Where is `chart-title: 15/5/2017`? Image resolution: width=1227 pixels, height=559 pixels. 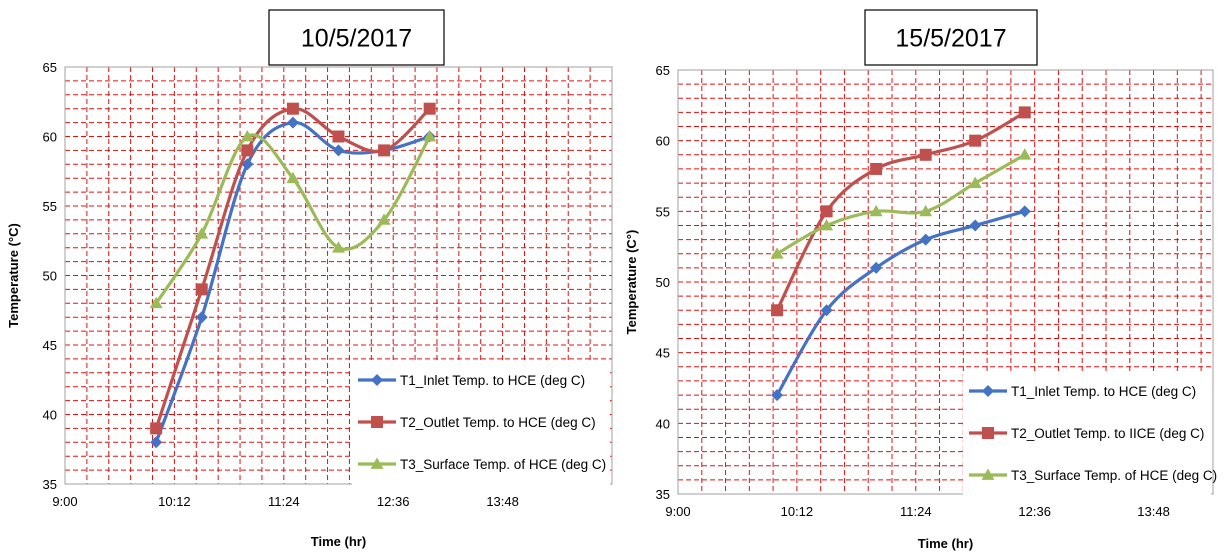
chart-title: 15/5/2017 is located at coordinates (950, 39).